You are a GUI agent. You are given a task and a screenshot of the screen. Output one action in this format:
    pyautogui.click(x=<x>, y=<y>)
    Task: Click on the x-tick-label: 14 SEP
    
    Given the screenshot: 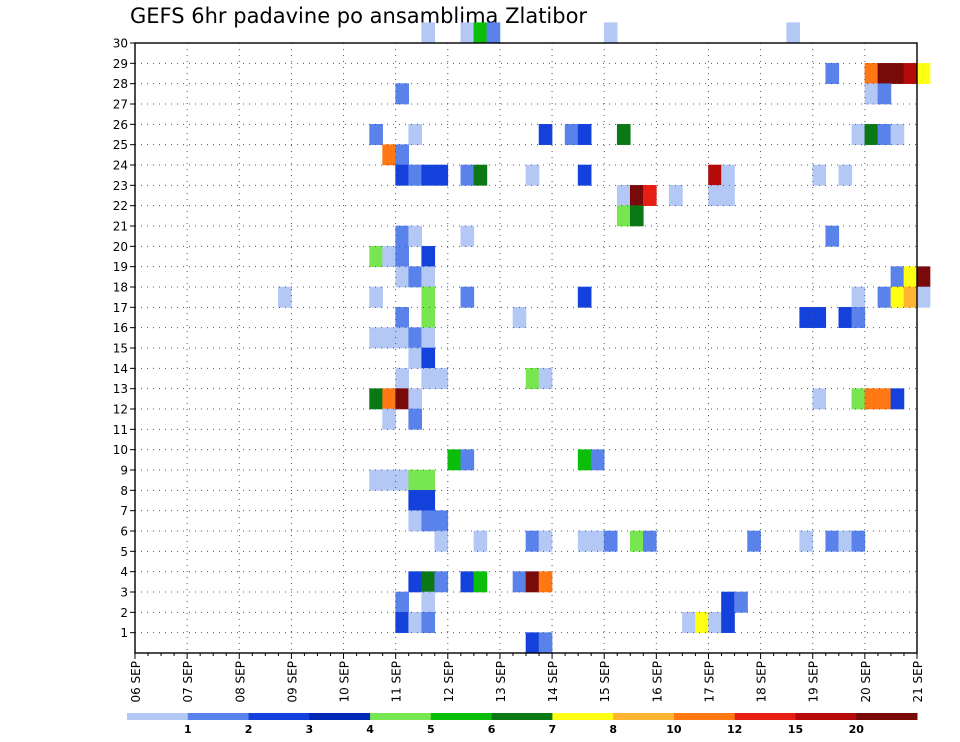 What is the action you would take?
    pyautogui.click(x=553, y=682)
    